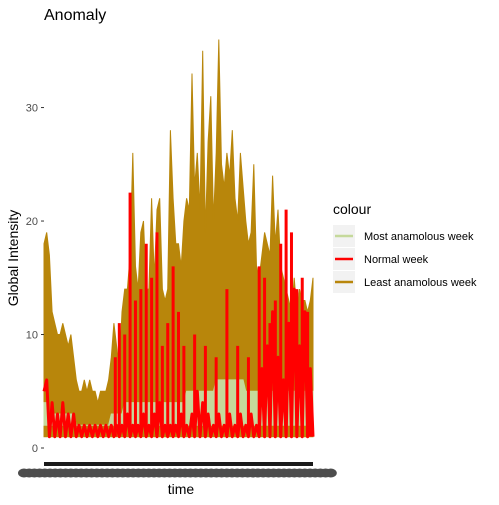 The width and height of the screenshot is (499, 505). I want to click on legend-title: colour, so click(352, 209).